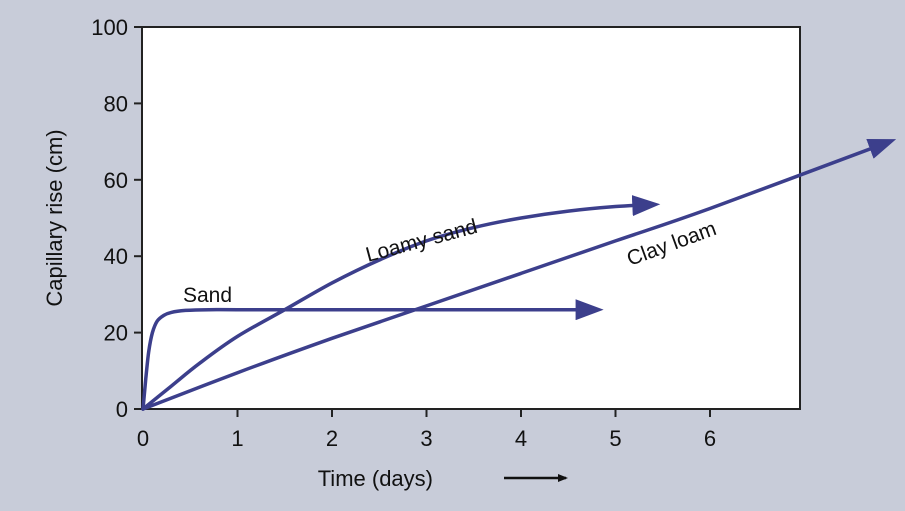  Describe the element at coordinates (116, 103) in the screenshot. I see `y-tick-label: 80` at that location.